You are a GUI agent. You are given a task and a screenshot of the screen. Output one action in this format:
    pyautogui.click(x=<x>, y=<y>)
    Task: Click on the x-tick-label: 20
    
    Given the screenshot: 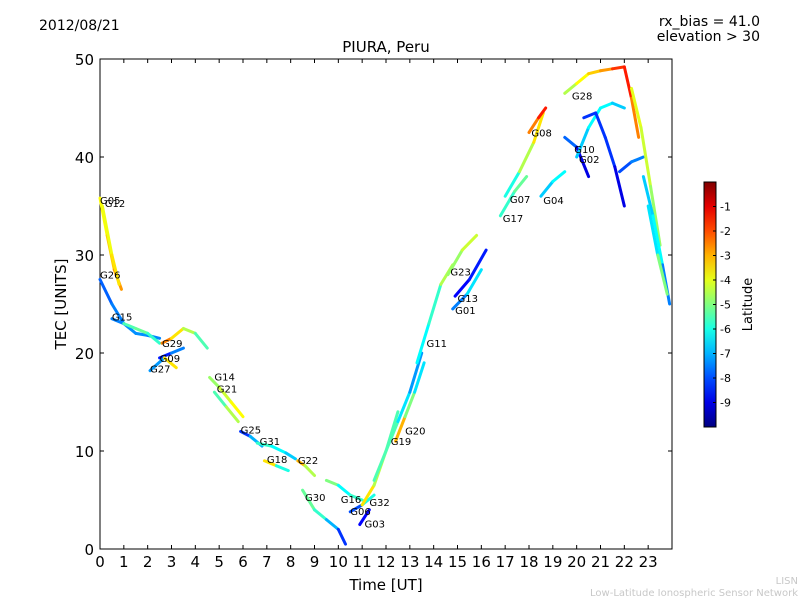 What is the action you would take?
    pyautogui.click(x=576, y=562)
    